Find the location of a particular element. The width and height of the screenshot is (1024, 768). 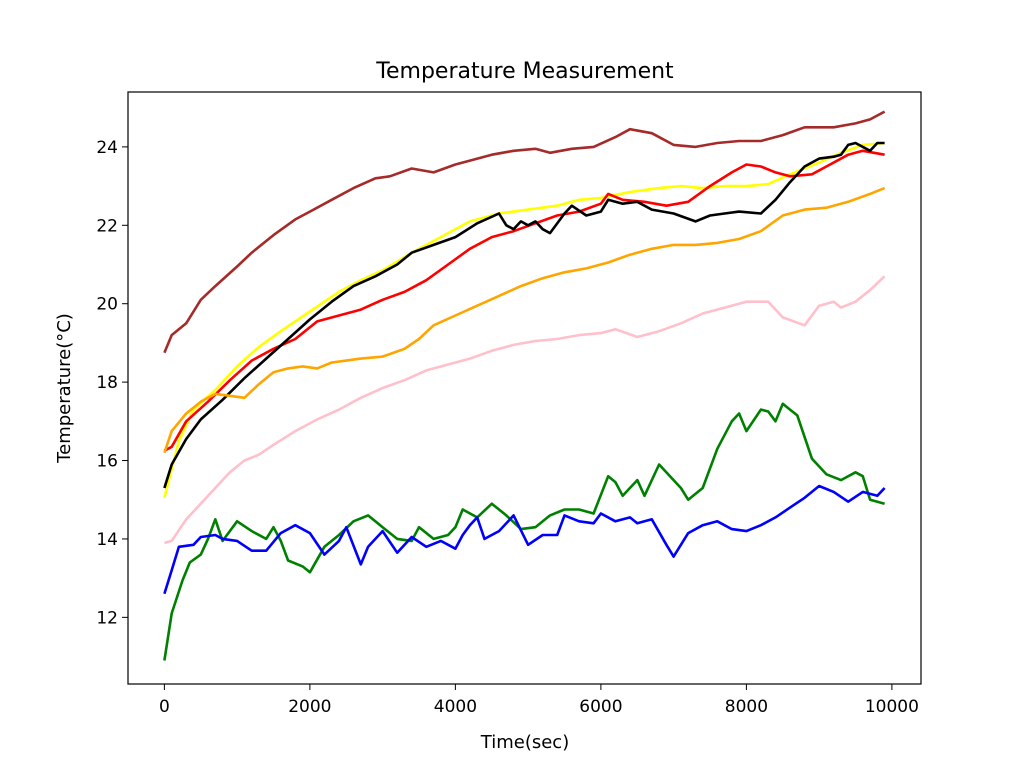

y-tick-label: 14 is located at coordinates (107, 540).